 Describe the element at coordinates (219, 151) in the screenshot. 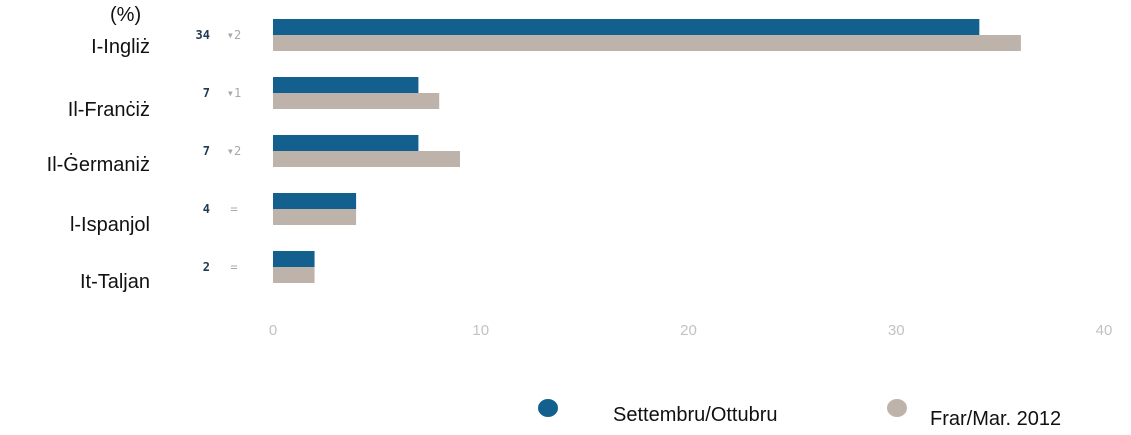

I see `value-labels: 34 ▾2 7 ▾1 7 ▾2 4 = 2 =` at that location.